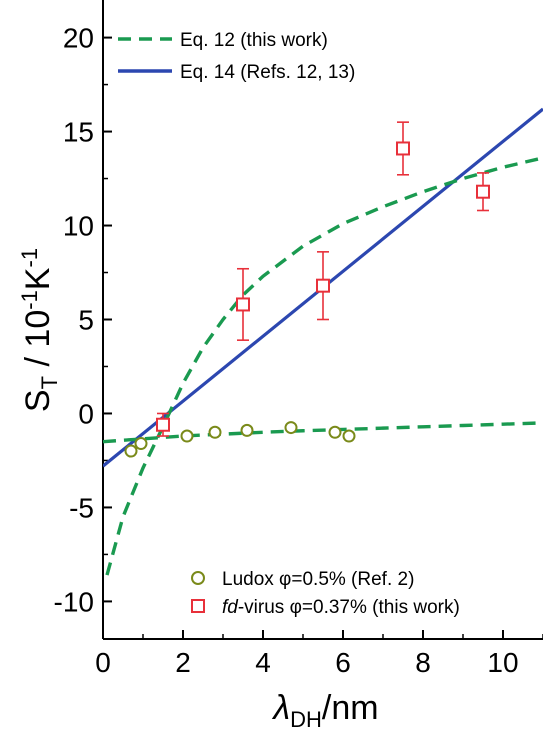  What do you see at coordinates (78, 38) in the screenshot?
I see `y-tick-label: 20` at bounding box center [78, 38].